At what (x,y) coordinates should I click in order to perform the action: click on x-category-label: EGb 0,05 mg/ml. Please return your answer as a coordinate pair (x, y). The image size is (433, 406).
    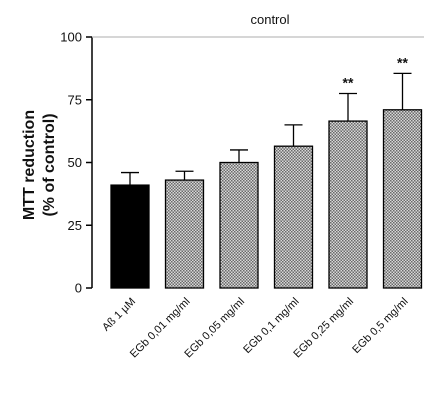
    Looking at the image, I should click on (214, 328).